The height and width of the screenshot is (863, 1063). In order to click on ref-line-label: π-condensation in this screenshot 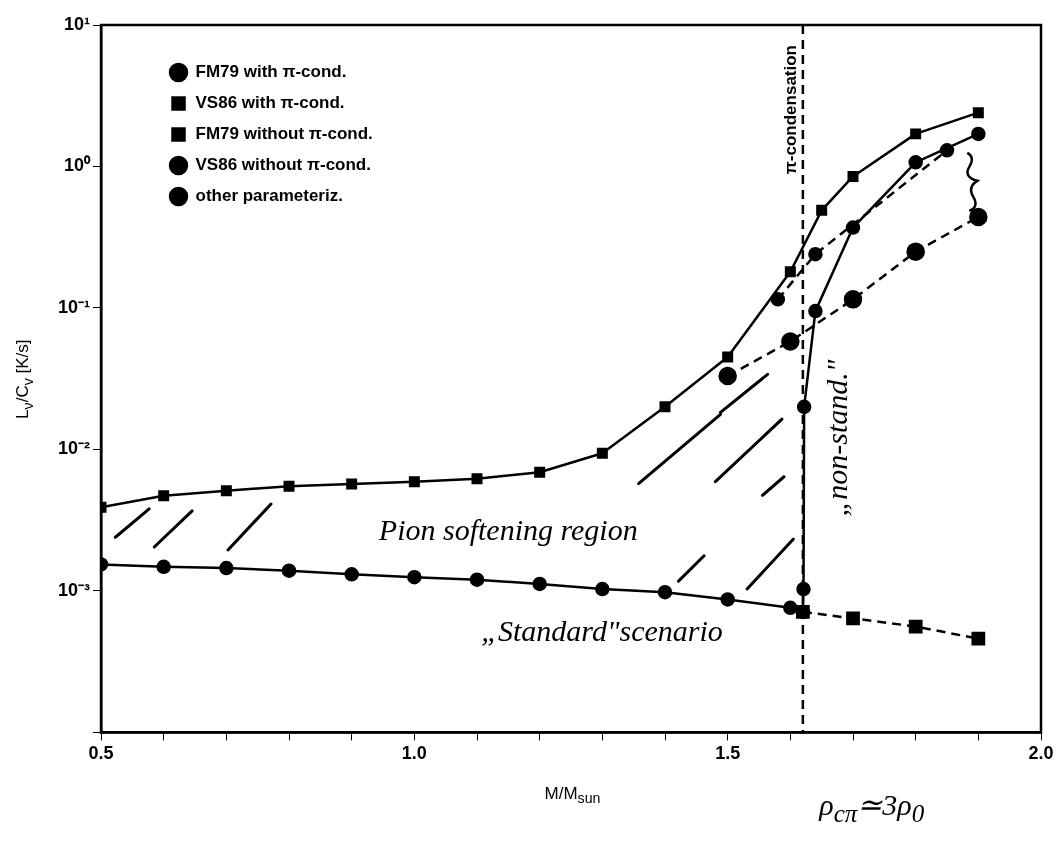, I will do `click(790, 110)`.